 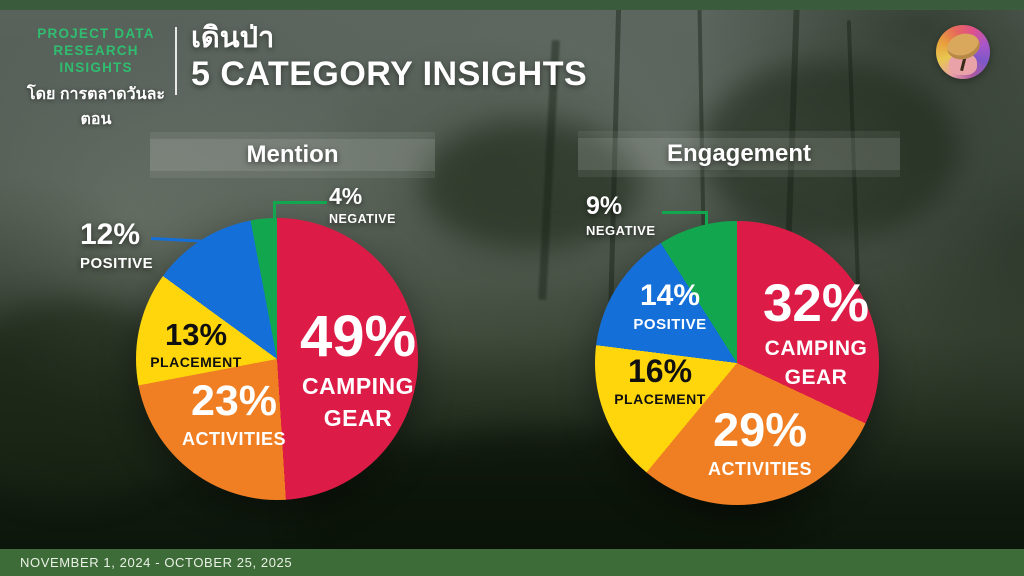 What do you see at coordinates (816, 331) in the screenshot?
I see `engagement-slice-label-camping-gear: 32% CAMPING GEAR` at bounding box center [816, 331].